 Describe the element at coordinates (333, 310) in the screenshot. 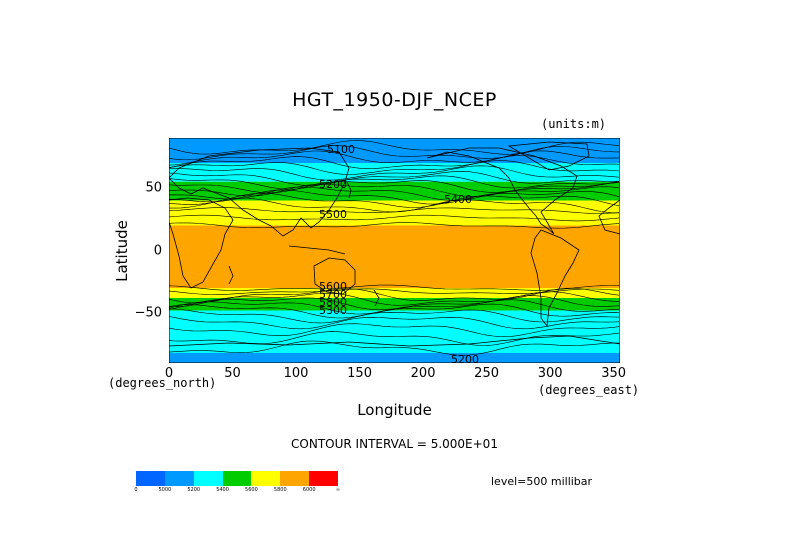

I see `contour-label: 5300` at that location.